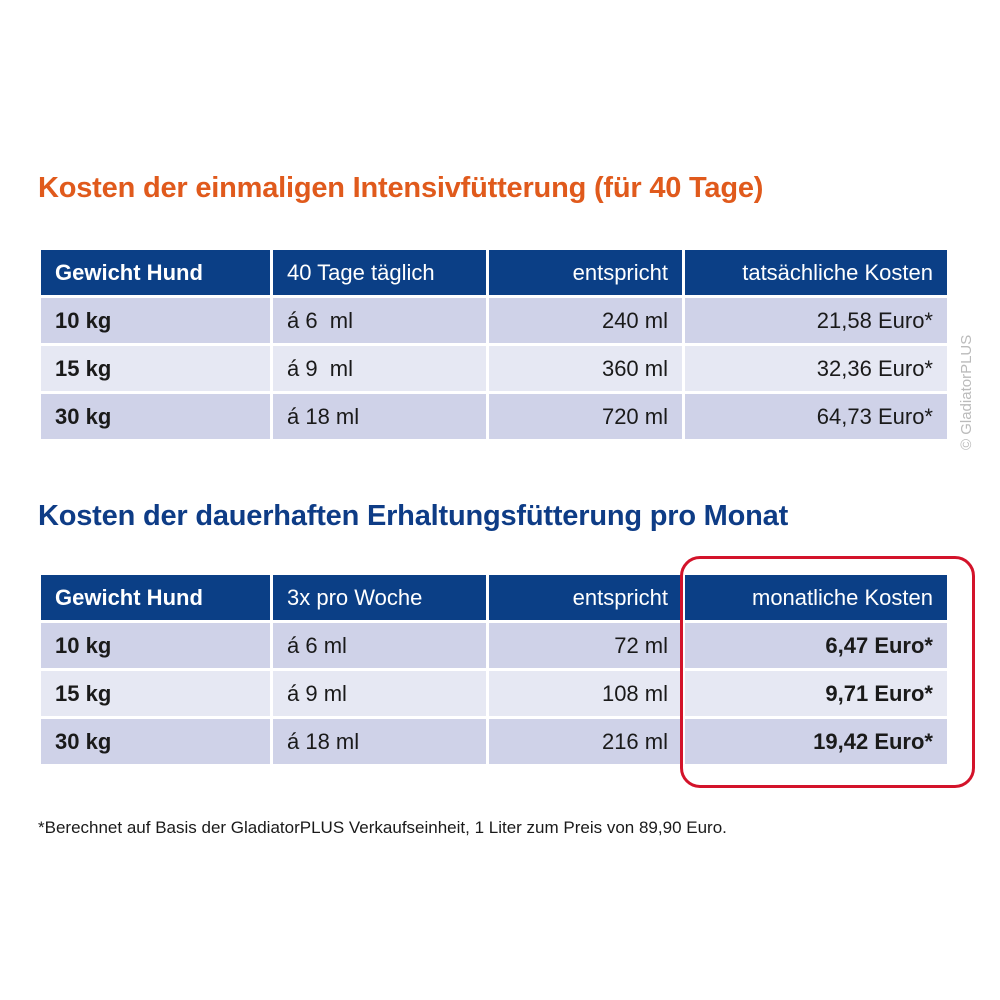 Image resolution: width=1000 pixels, height=1000 pixels. What do you see at coordinates (585, 741) in the screenshot?
I see `cell: 216 ml` at bounding box center [585, 741].